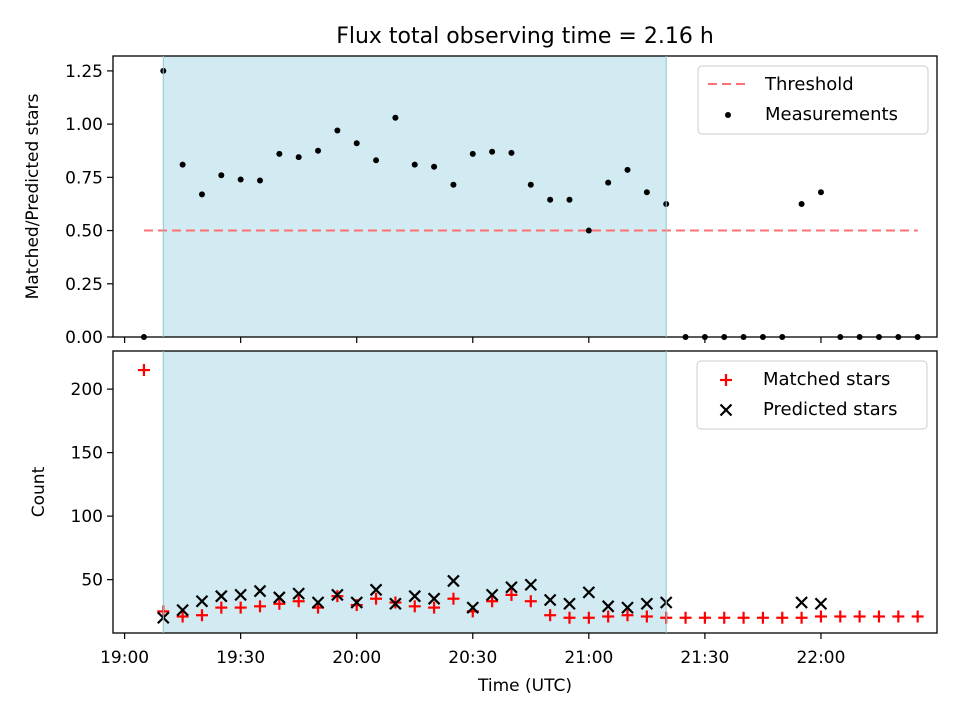  What do you see at coordinates (92, 485) in the screenshot?
I see `count-y-ticks: 50 100 150 200` at bounding box center [92, 485].